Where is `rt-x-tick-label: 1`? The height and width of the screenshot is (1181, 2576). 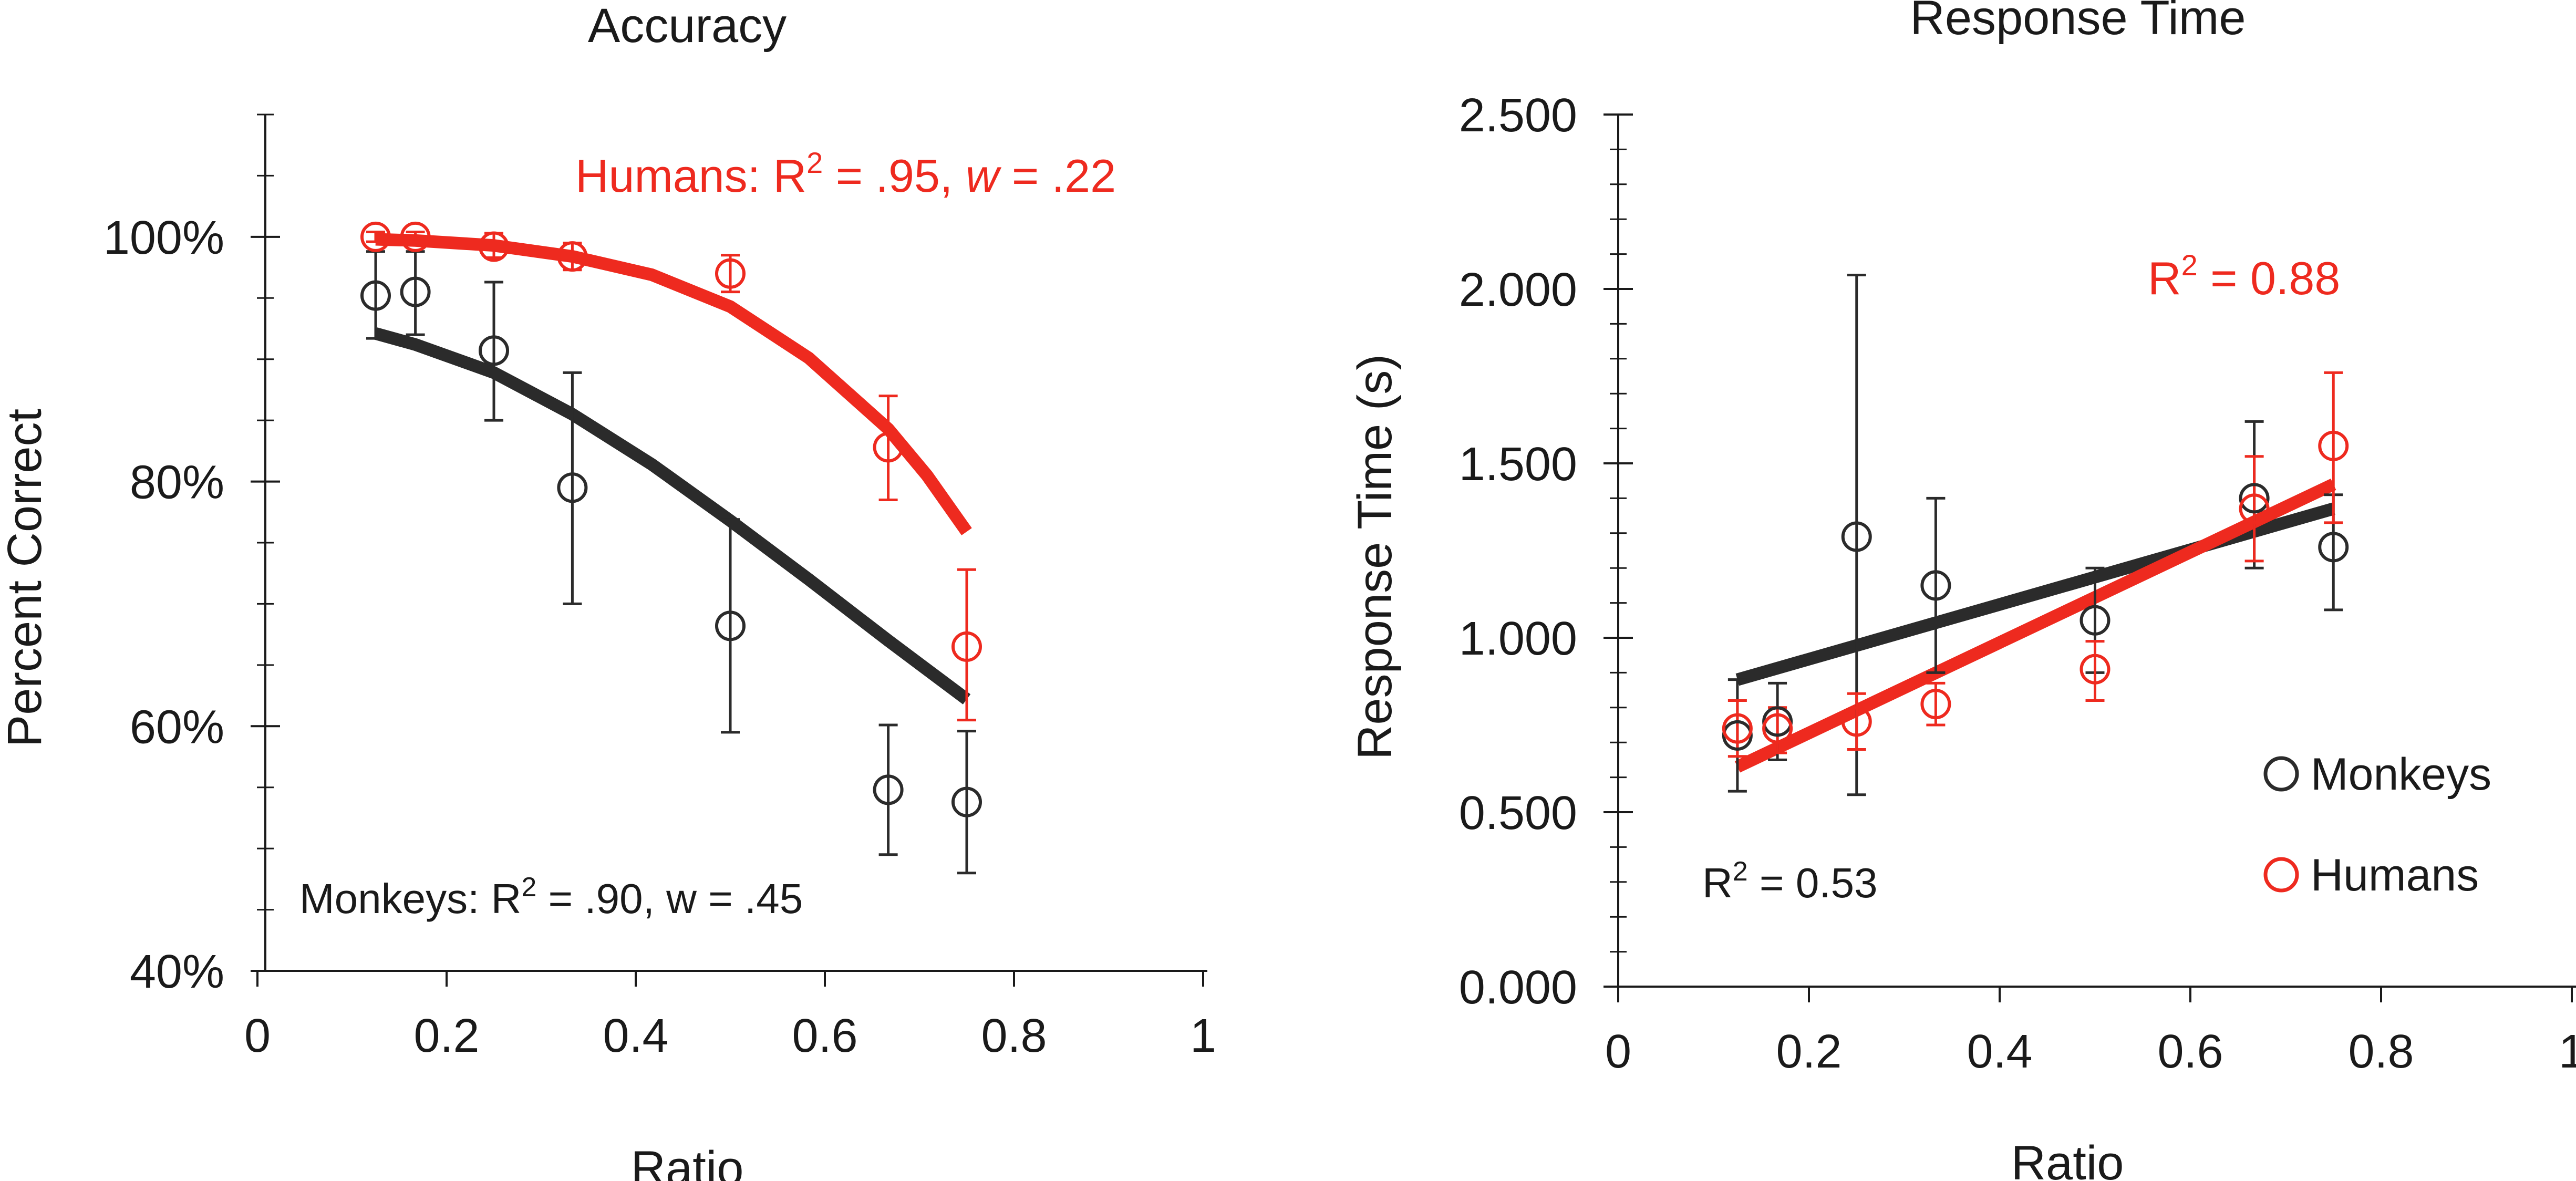
rt-x-tick-label: 1 is located at coordinates (2567, 1051).